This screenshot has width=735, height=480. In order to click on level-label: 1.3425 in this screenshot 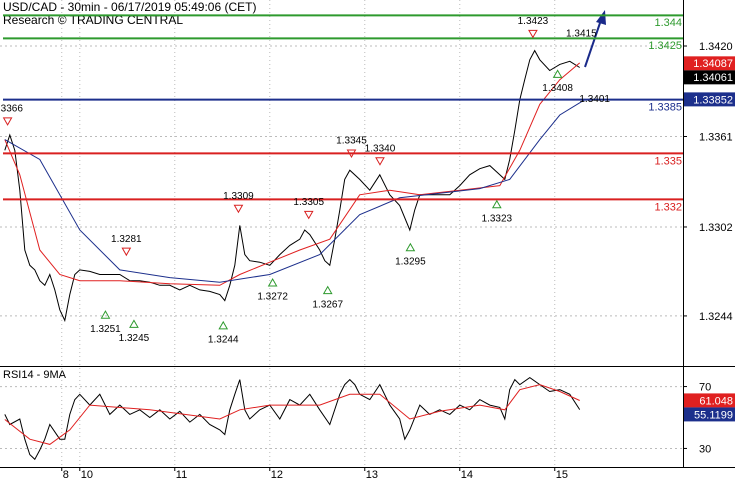, I will do `click(665, 46)`.